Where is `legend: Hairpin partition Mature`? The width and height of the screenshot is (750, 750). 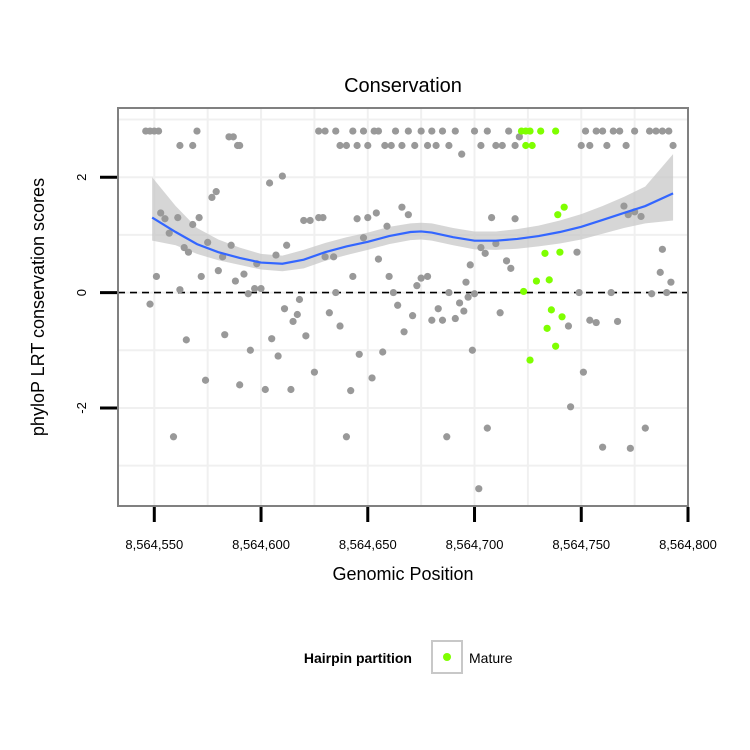 legend: Hairpin partition Mature is located at coordinates (408, 657).